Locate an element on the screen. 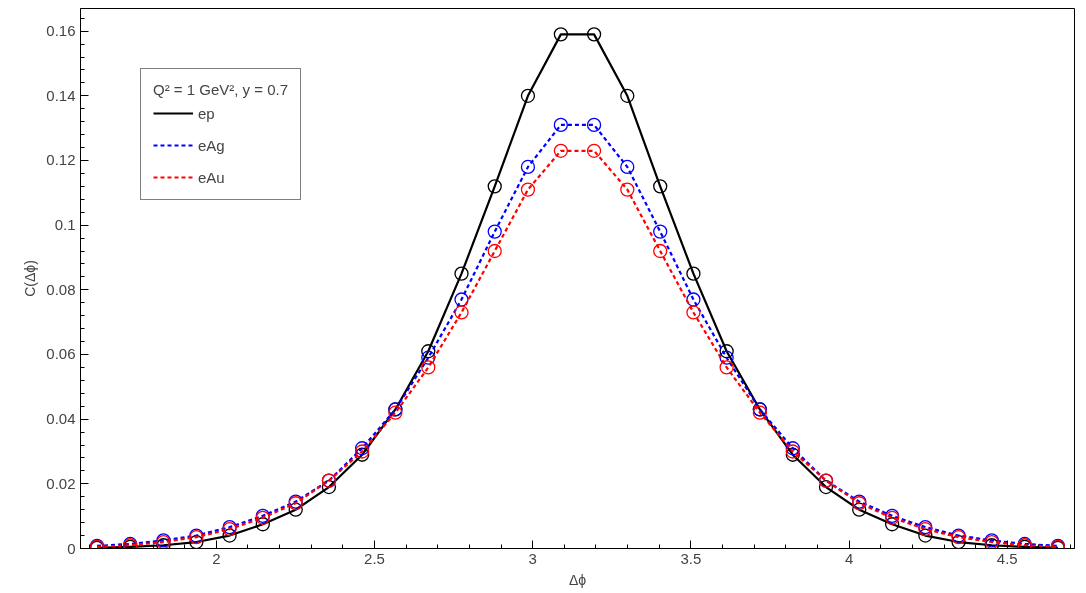  legend-title: Q² = 1 GeV², y = 0.7 is located at coordinates (221, 89).